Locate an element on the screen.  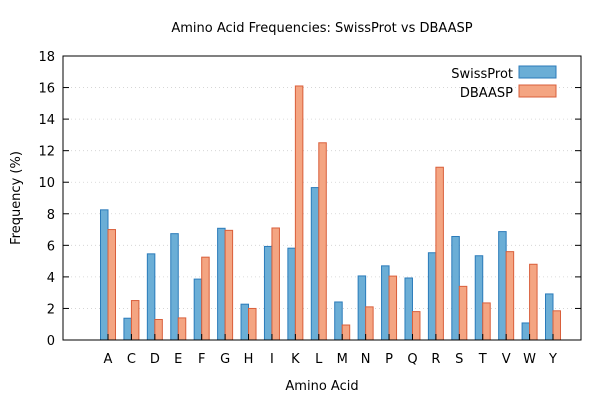
bar-dbaasp-A is located at coordinates (111, 285).